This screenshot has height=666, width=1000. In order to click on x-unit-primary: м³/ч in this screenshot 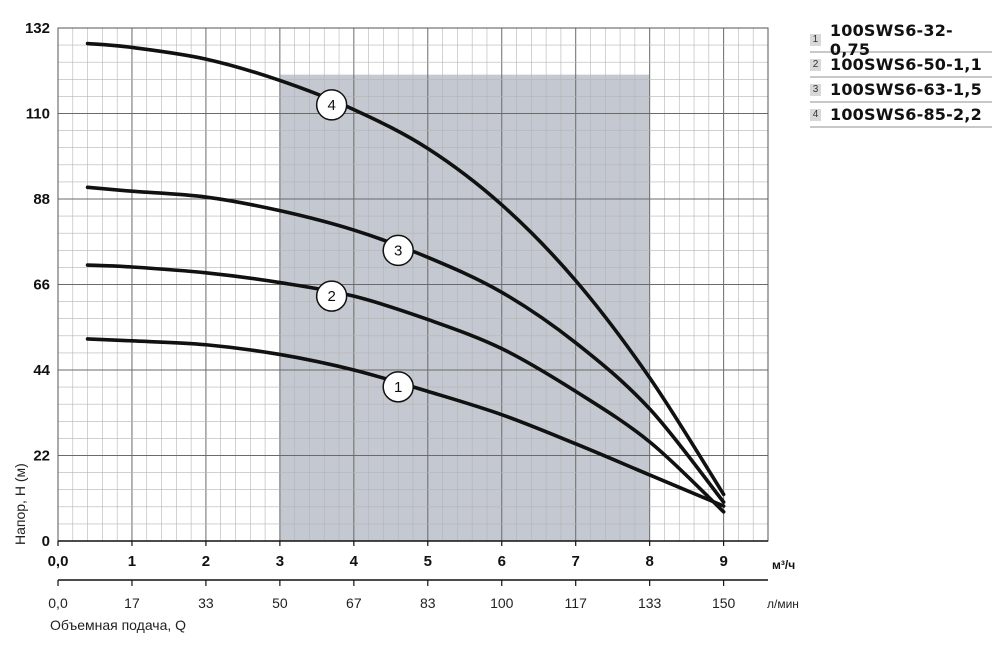, I will do `click(783, 565)`.